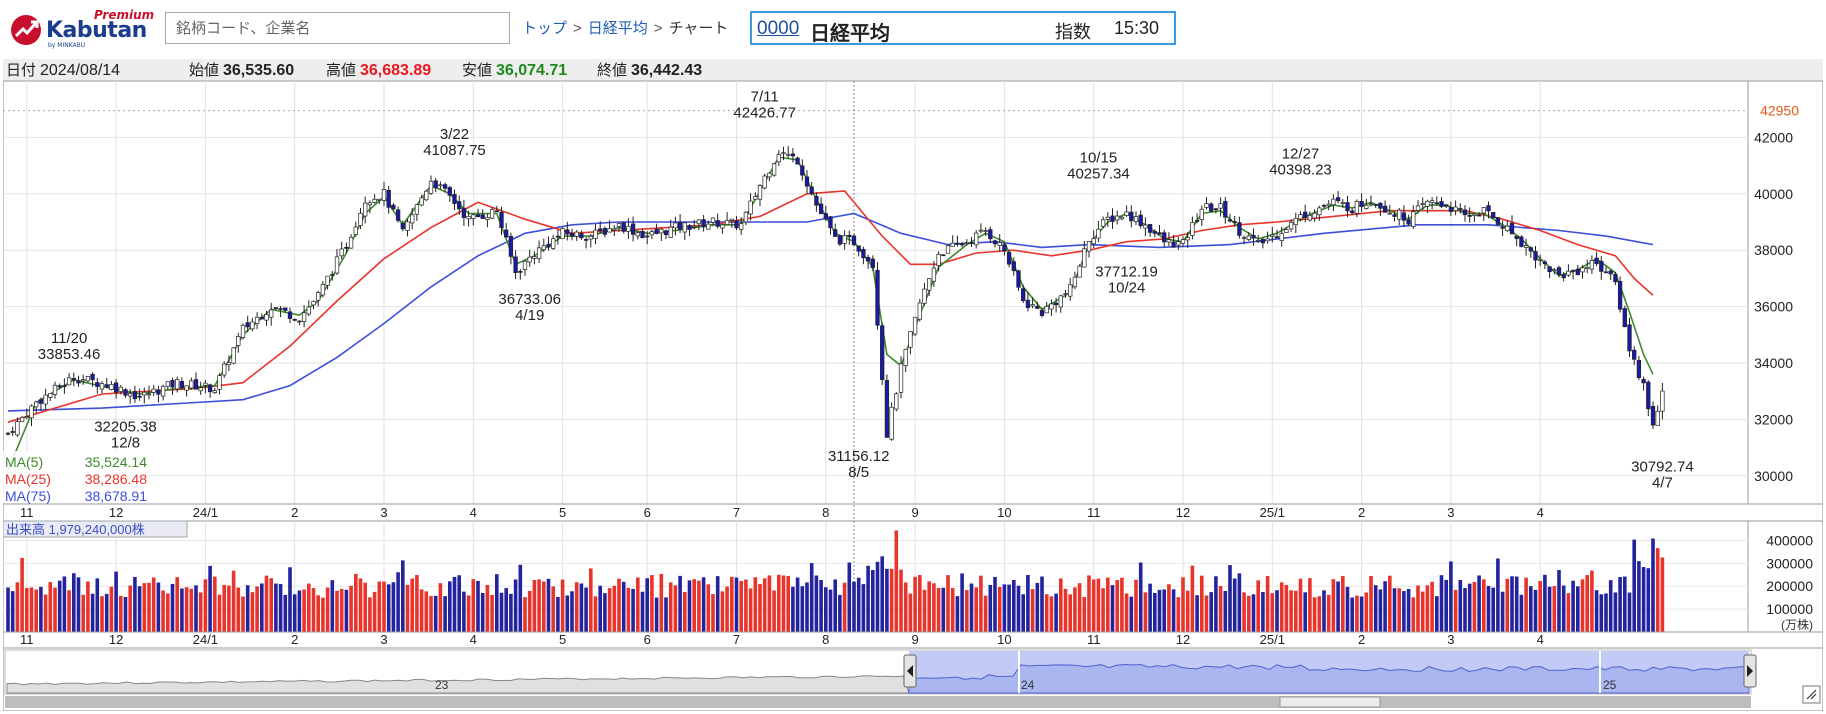 The height and width of the screenshot is (714, 1826). What do you see at coordinates (341, 70) in the screenshot?
I see `high-label: 高値` at bounding box center [341, 70].